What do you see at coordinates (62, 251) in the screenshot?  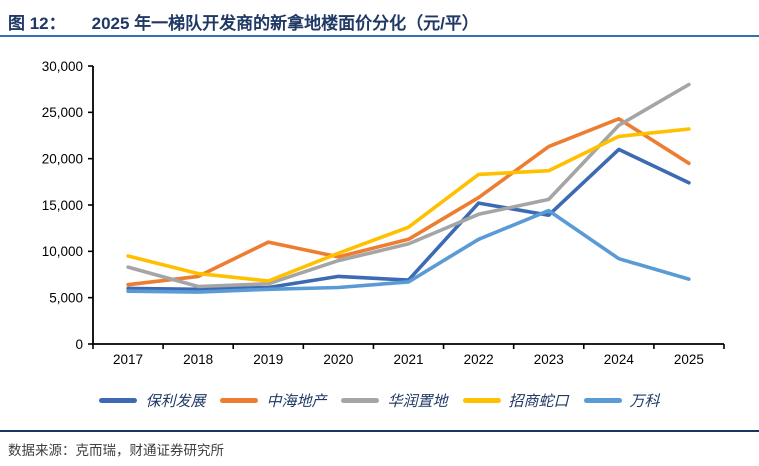 I see `y-axis-tick-label: 10,000` at bounding box center [62, 251].